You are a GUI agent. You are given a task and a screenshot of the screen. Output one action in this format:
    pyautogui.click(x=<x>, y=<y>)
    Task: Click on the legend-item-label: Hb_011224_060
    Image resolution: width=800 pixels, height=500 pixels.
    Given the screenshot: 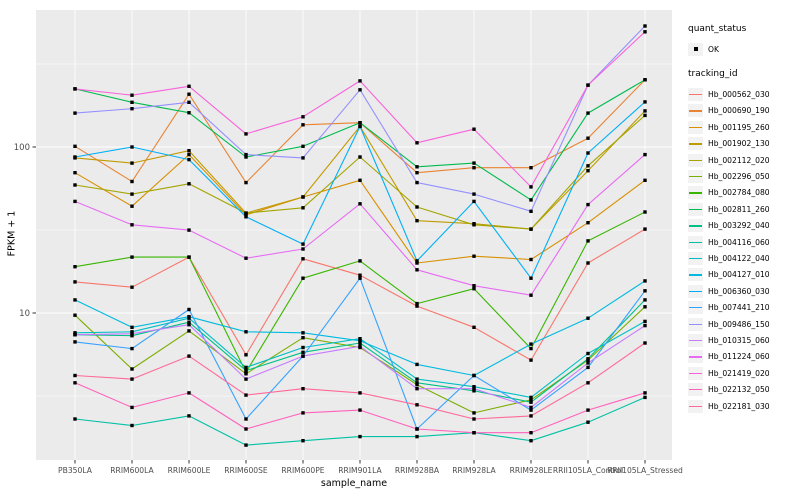 What is the action you would take?
    pyautogui.click(x=739, y=357)
    